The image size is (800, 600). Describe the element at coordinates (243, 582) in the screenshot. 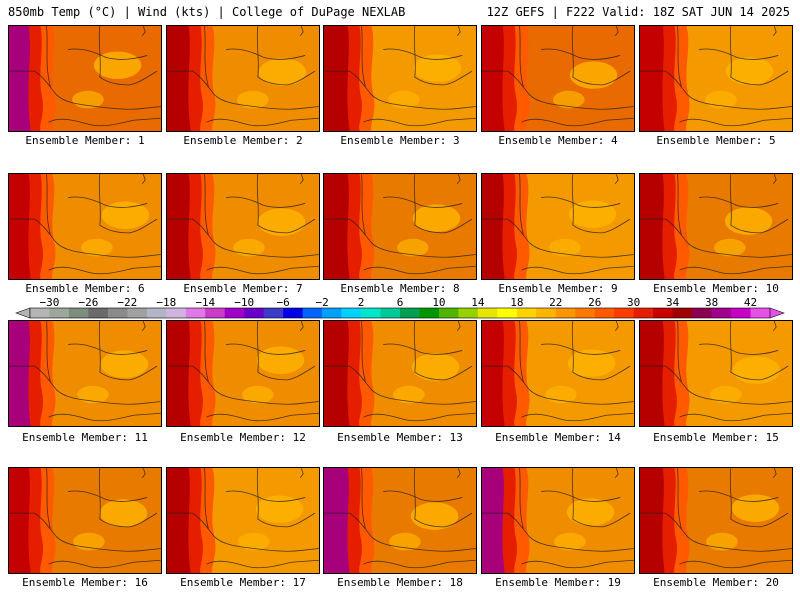

I see `ensemble-member-label: Ensemble Member: 17` at that location.